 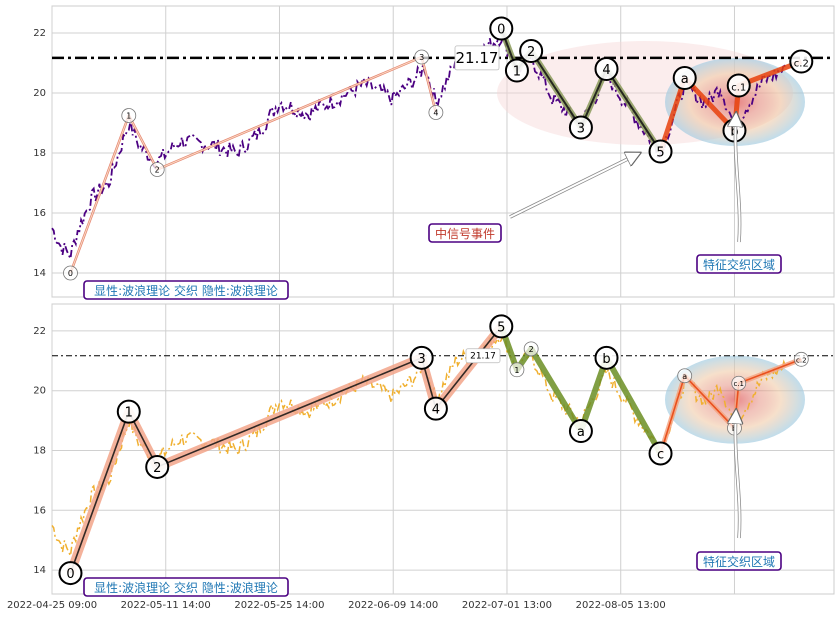 What do you see at coordinates (52, 605) in the screenshot?
I see `x-tick-label: 2022-04-25 09:00` at bounding box center [52, 605].